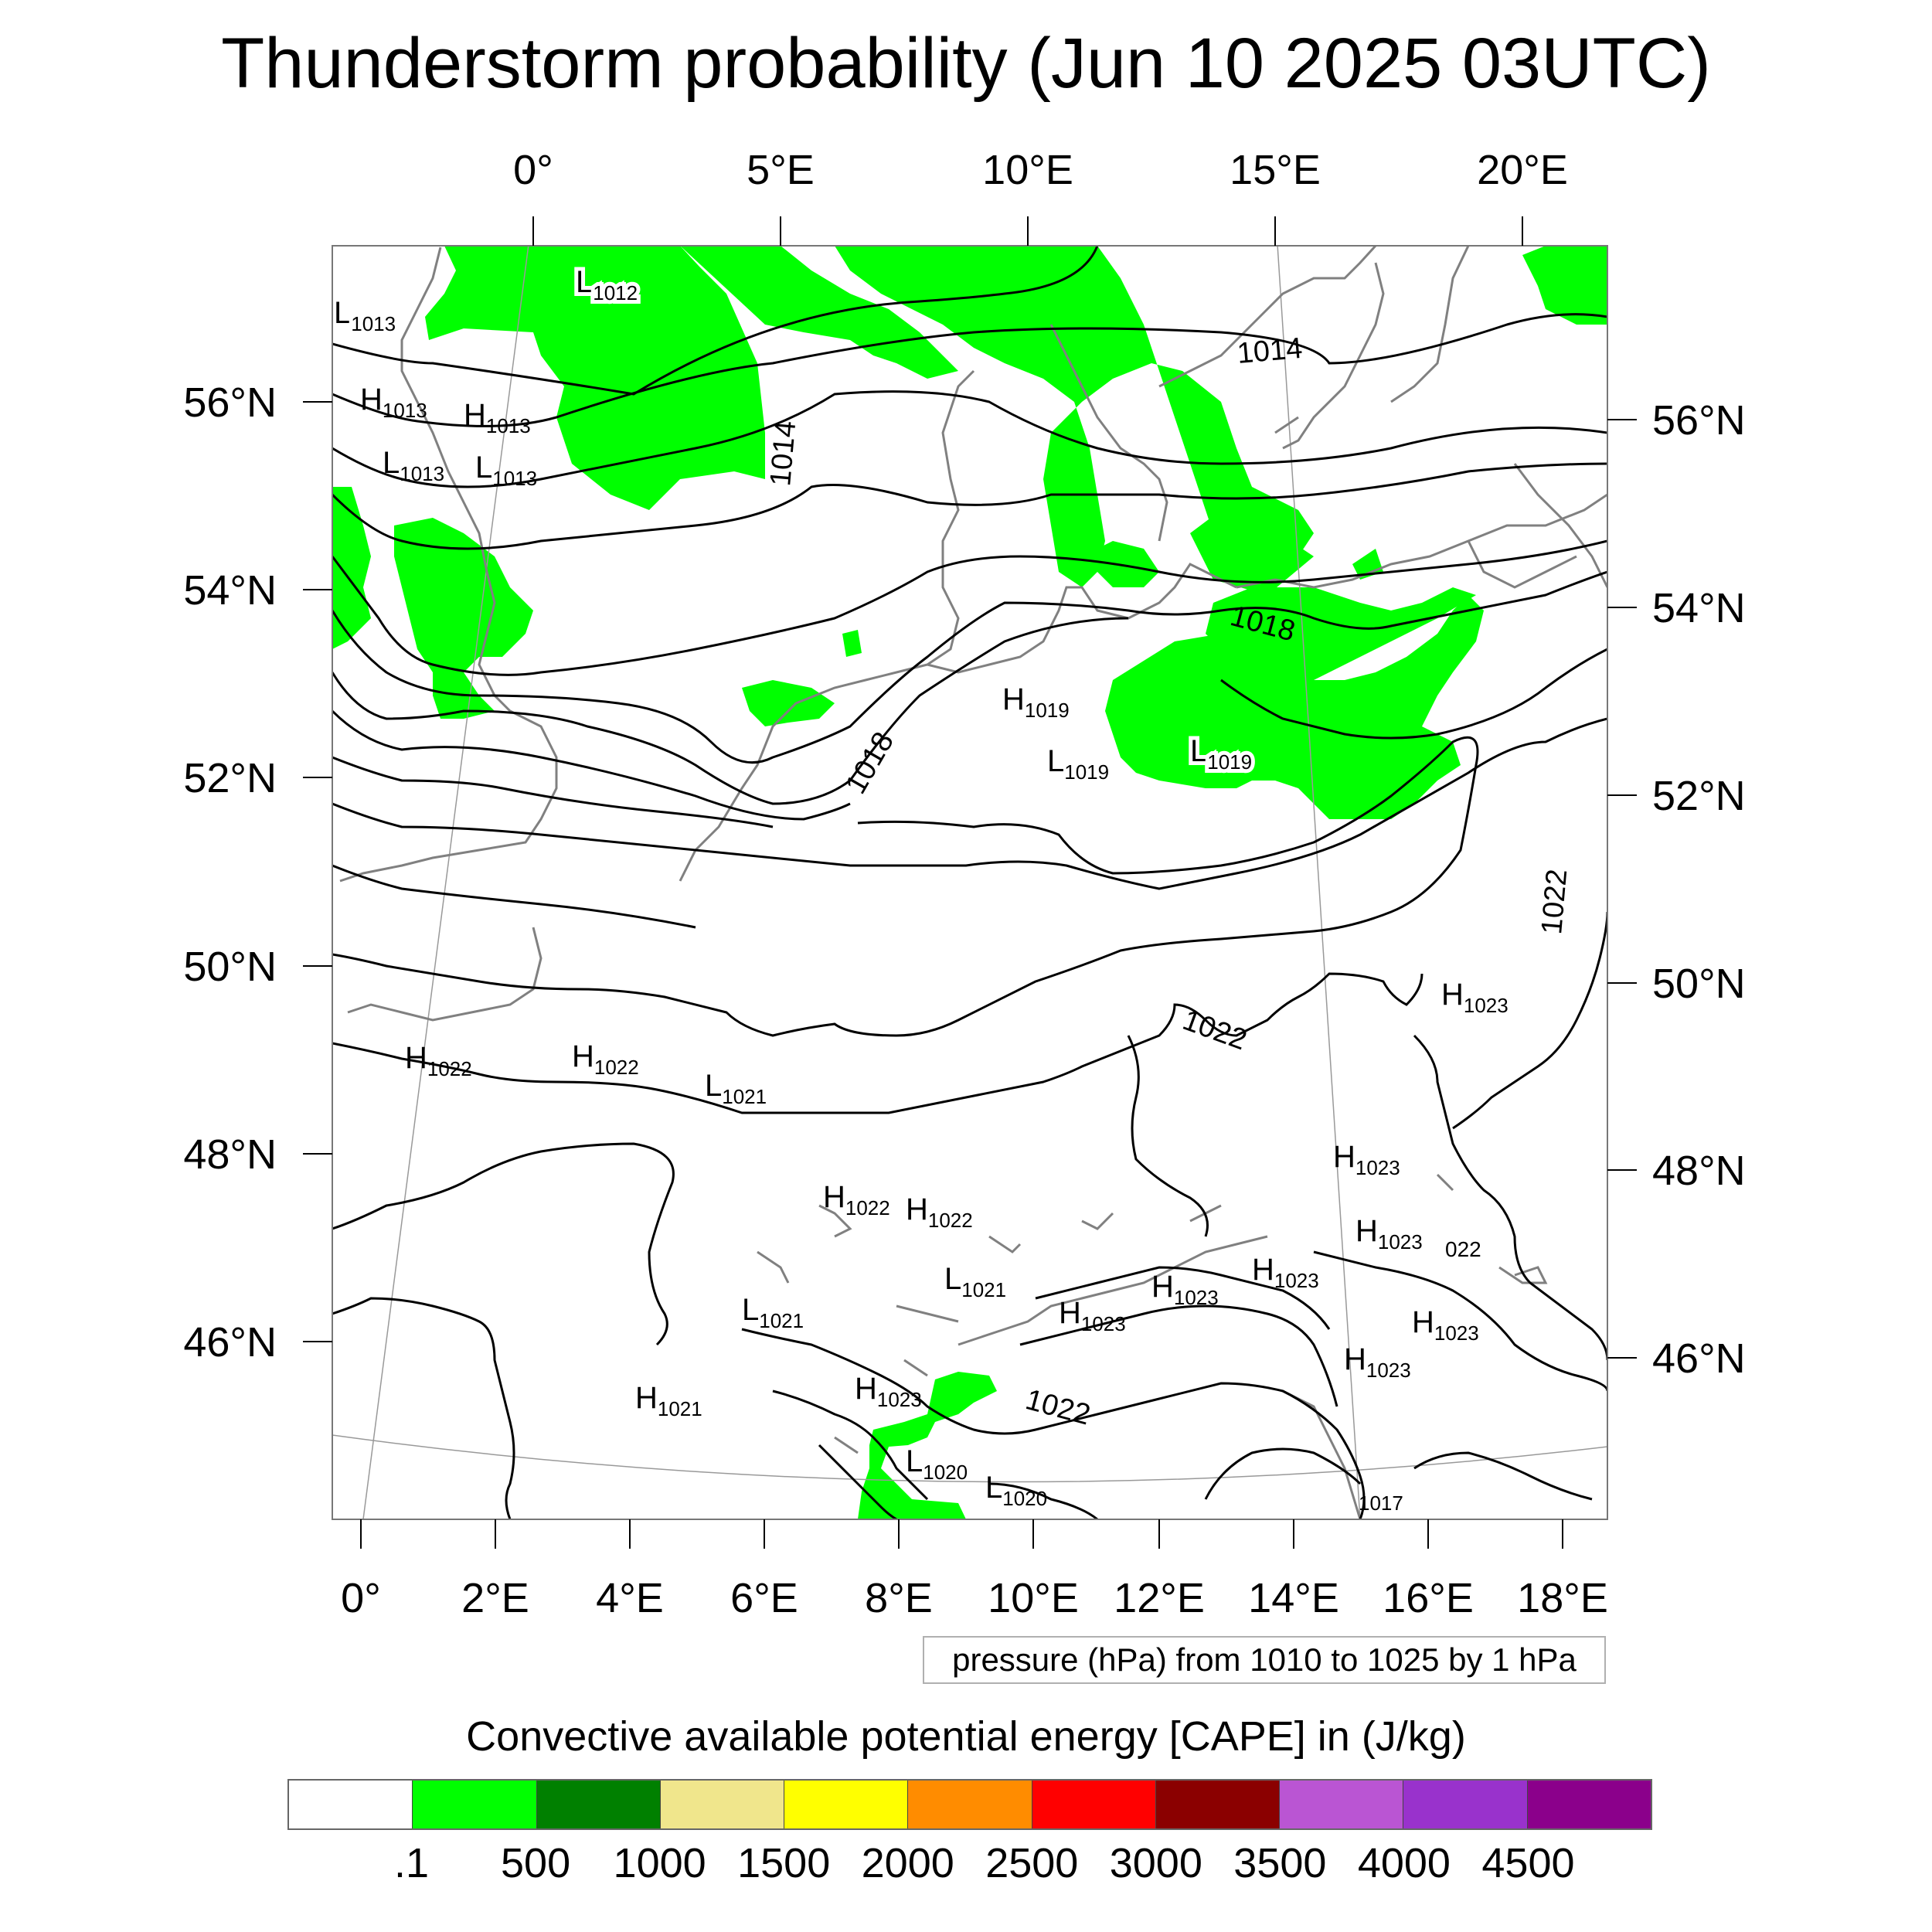 The width and height of the screenshot is (1932, 1932). What do you see at coordinates (781, 170) in the screenshot?
I see `top-axis-label: 5°E` at bounding box center [781, 170].